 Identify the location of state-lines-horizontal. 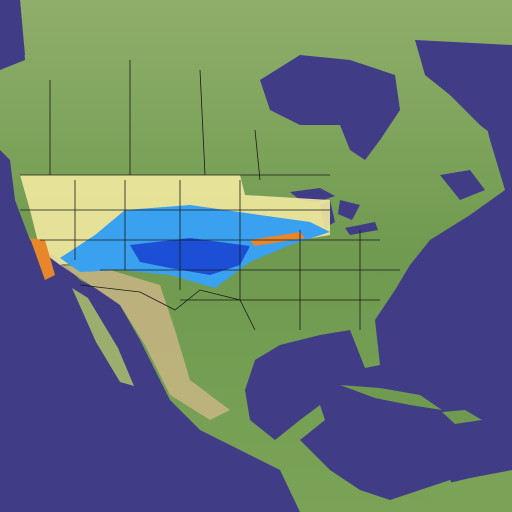
(210, 255).